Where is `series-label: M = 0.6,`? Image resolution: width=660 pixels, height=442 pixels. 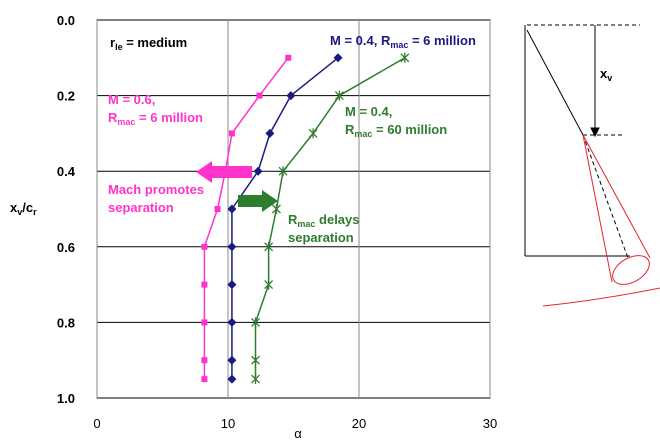
series-label: M = 0.6, is located at coordinates (131, 99).